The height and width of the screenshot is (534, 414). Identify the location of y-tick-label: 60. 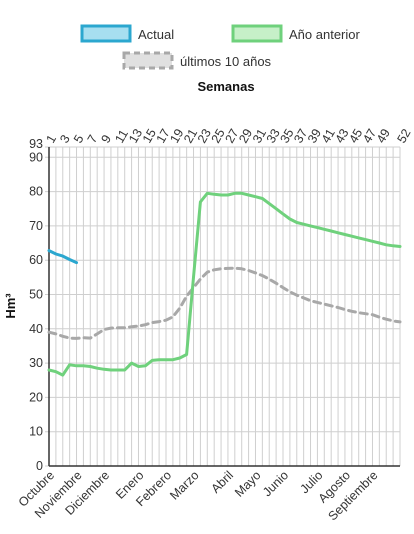
(36, 260).